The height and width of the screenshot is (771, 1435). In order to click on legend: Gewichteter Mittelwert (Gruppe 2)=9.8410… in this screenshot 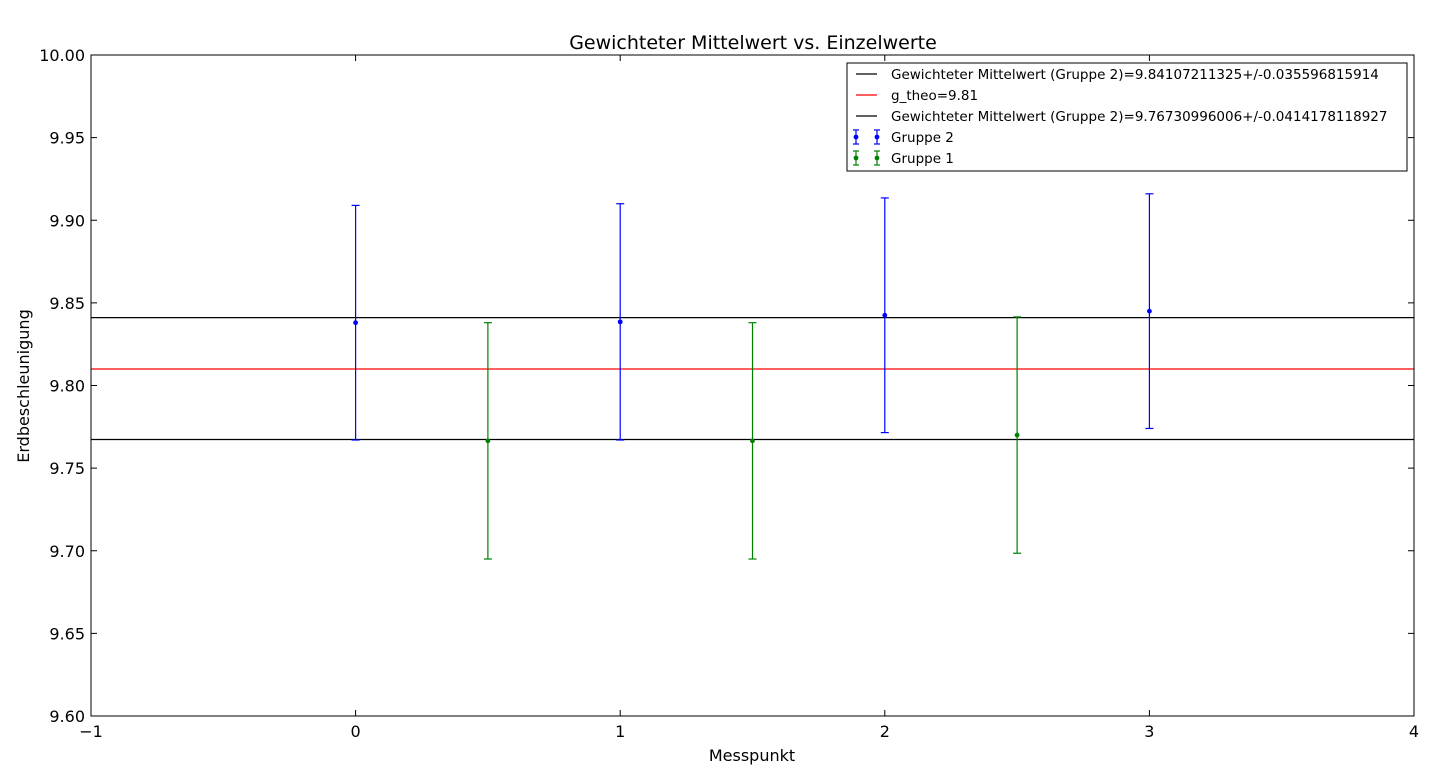, I will do `click(1127, 117)`.